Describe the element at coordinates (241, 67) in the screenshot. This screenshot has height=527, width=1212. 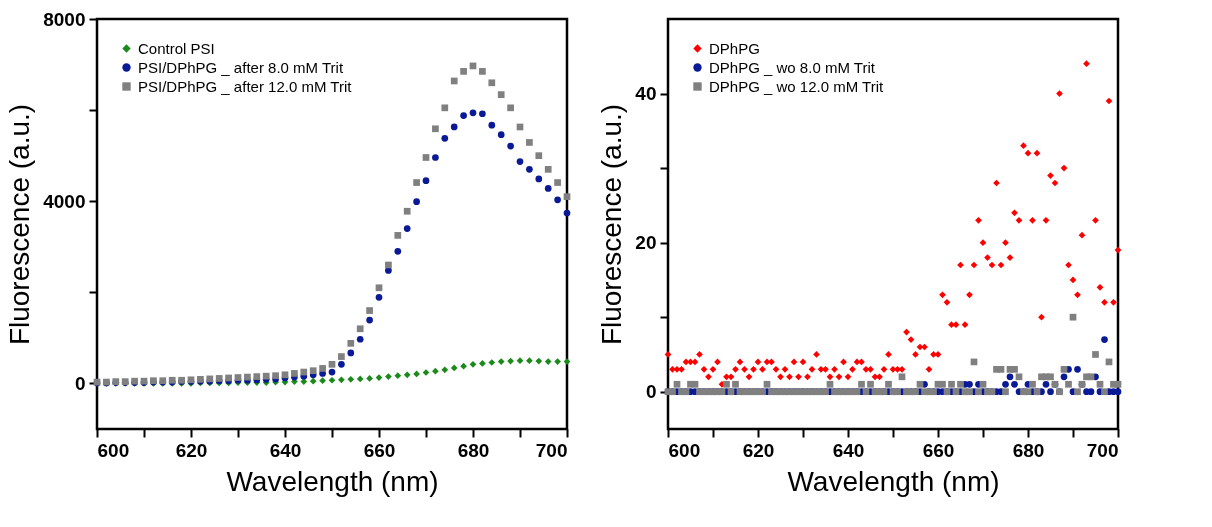
I see `legend-label: PSI/DPhPG _ after 8.0 mM Trit` at that location.